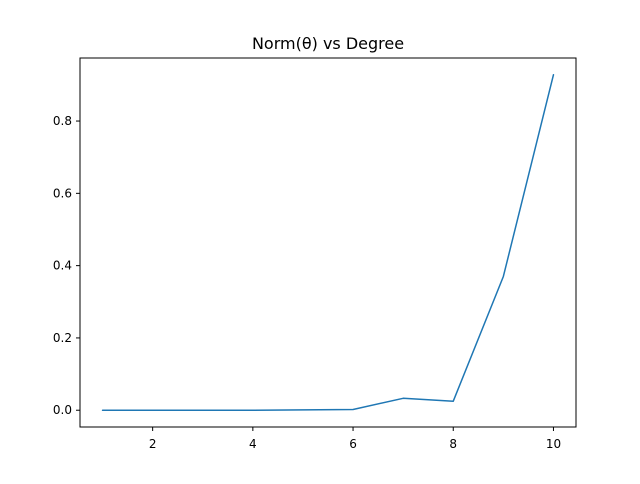 This screenshot has width=640, height=484. What do you see at coordinates (453, 444) in the screenshot?
I see `x-tick-label: 8` at bounding box center [453, 444].